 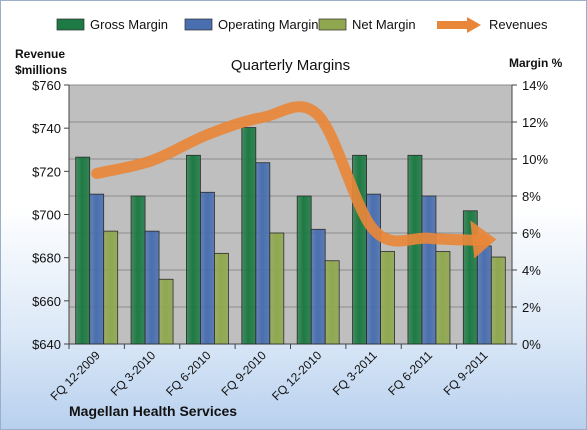 I want to click on x-axis-tick-label: FQ 9-2010, so click(x=243, y=373).